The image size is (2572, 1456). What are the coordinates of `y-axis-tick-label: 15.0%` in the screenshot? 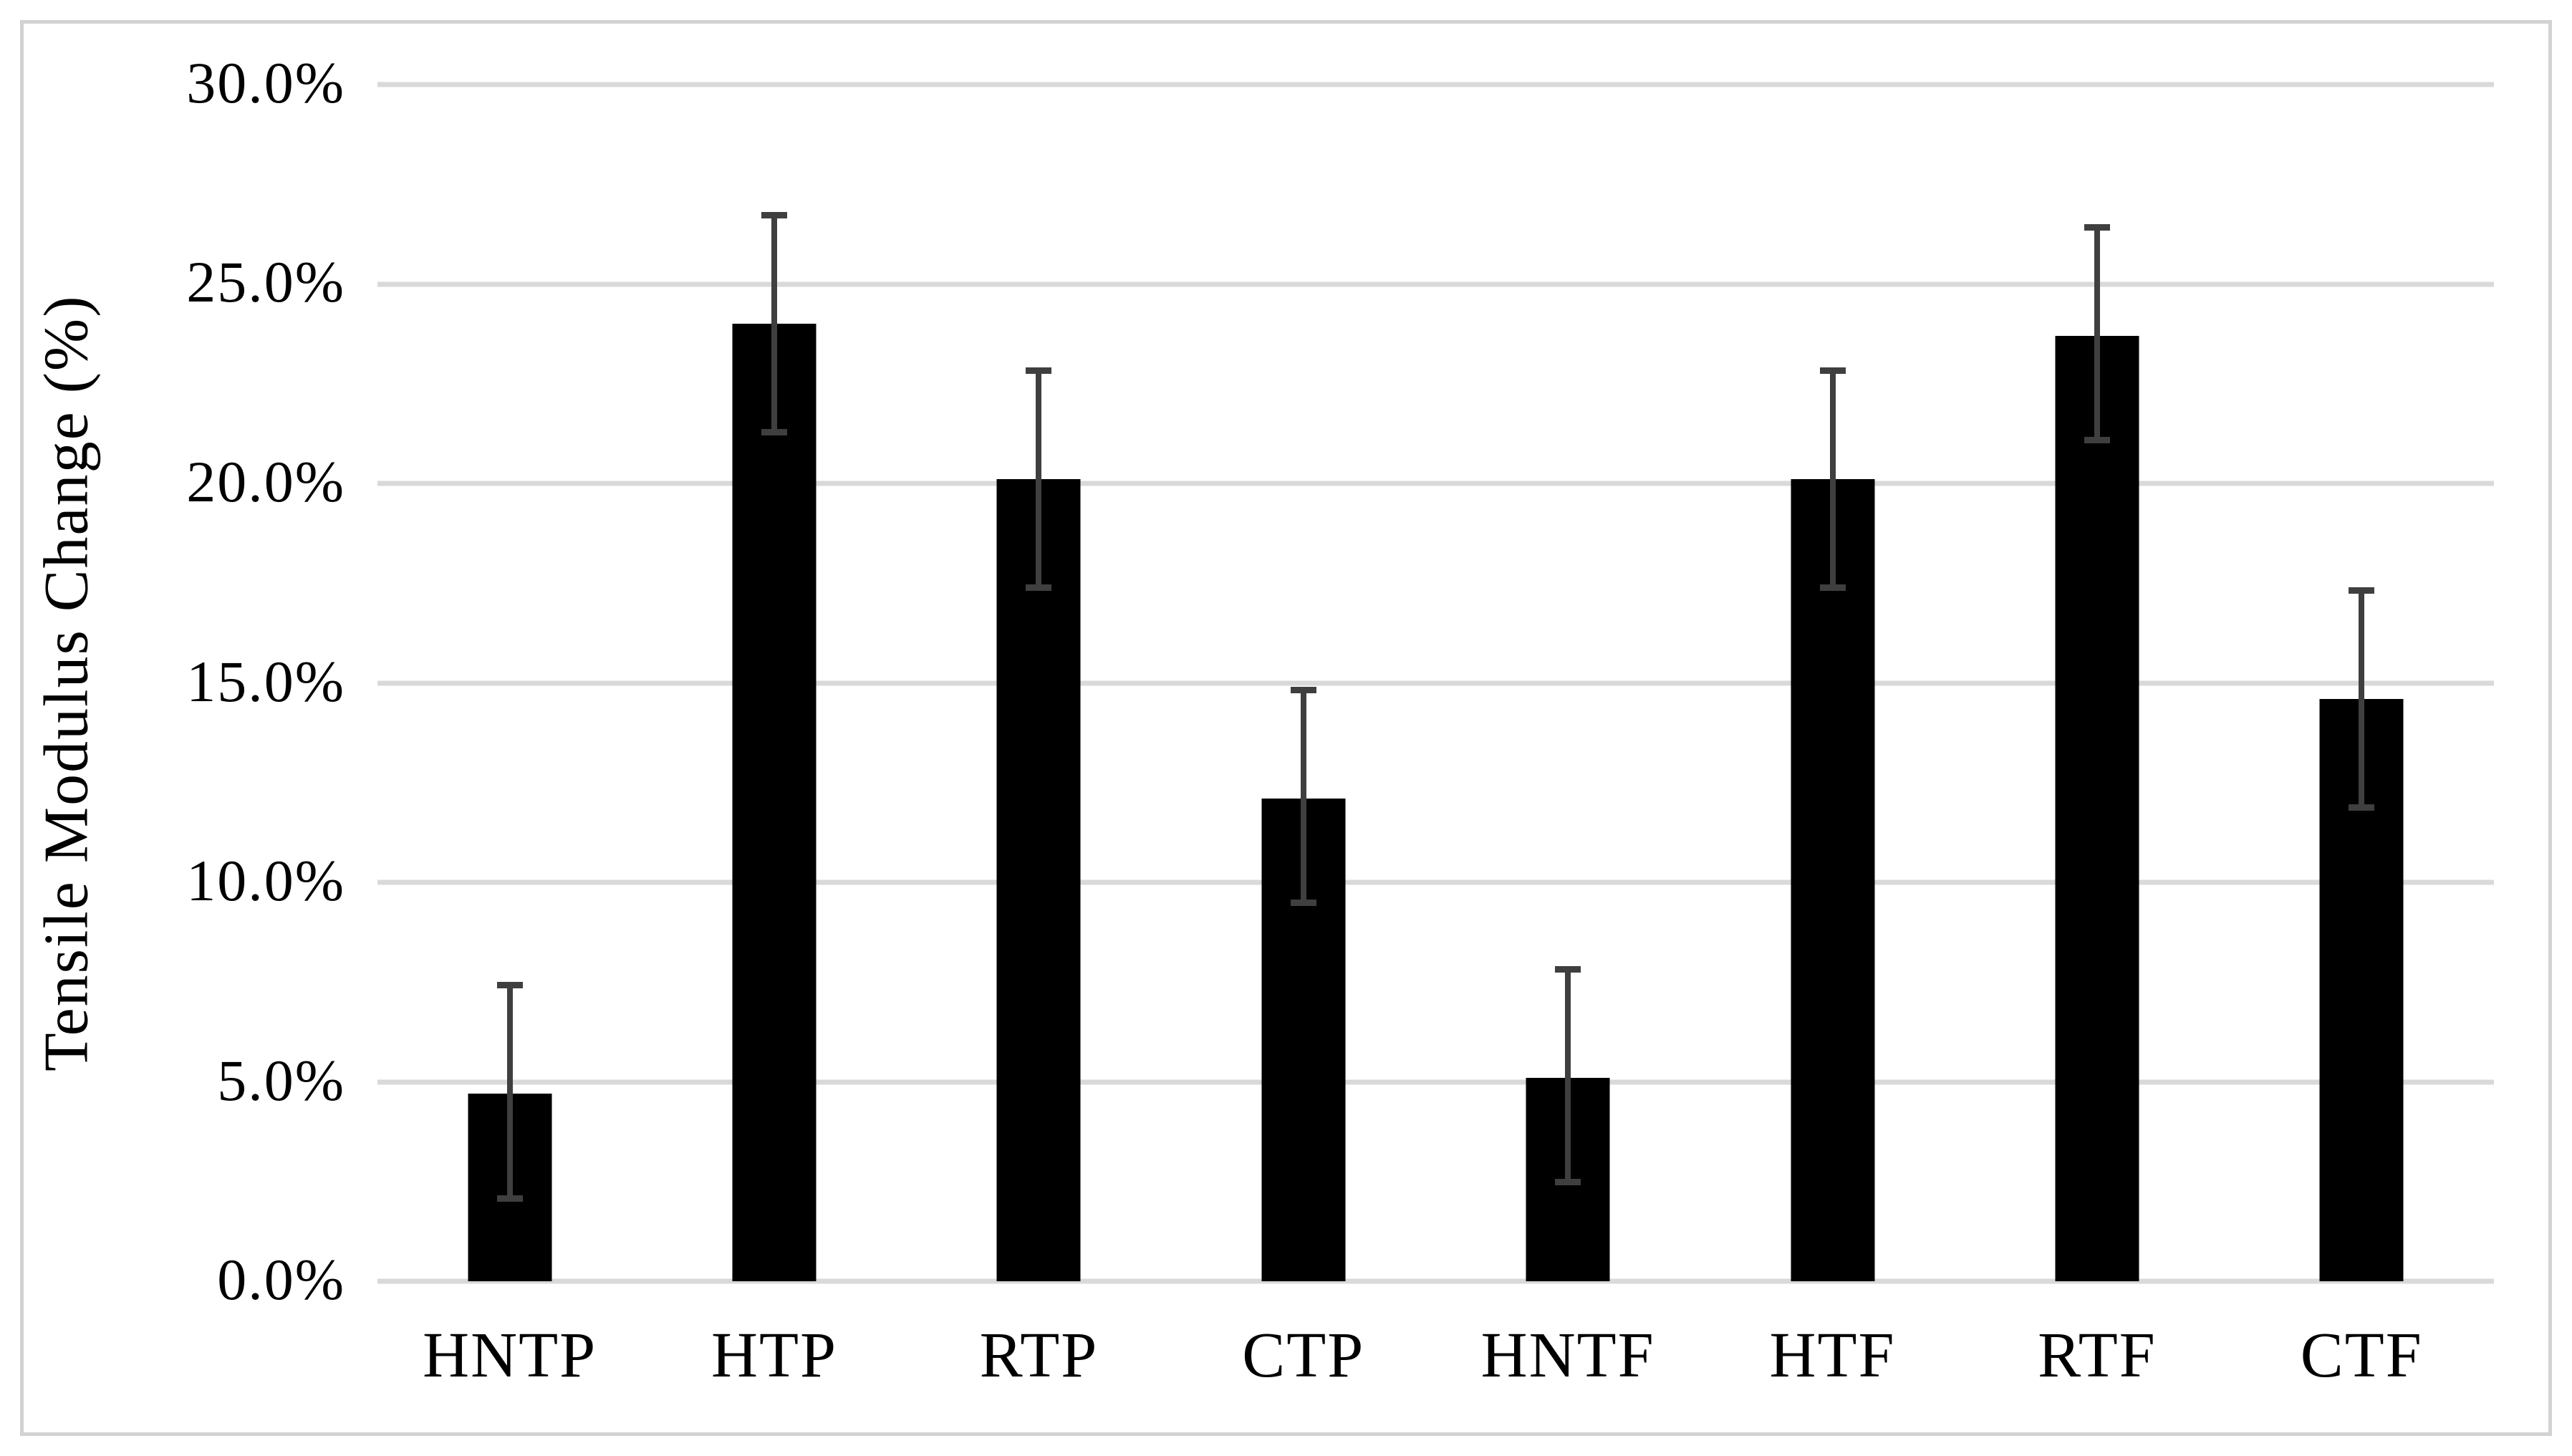 It's located at (265, 681).